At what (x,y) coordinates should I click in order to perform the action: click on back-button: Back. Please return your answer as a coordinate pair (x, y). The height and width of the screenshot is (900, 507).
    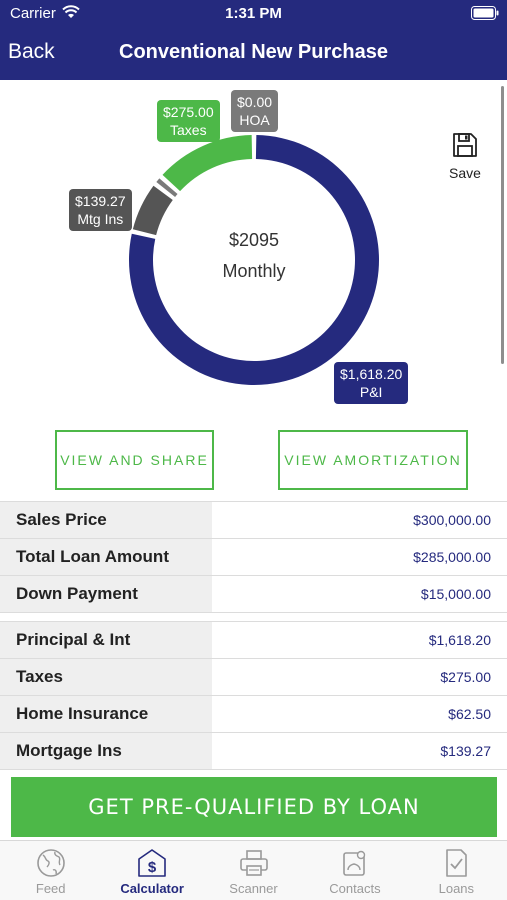
    Looking at the image, I should click on (31, 51).